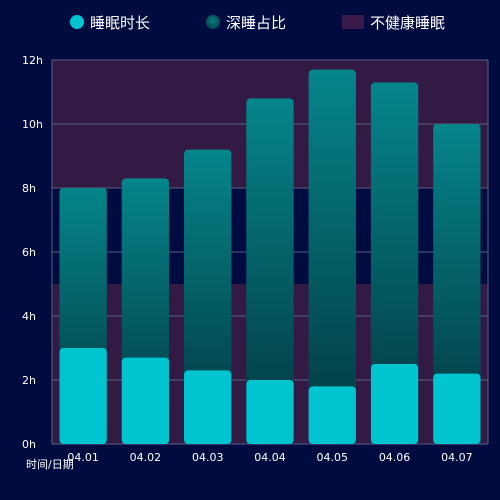 The height and width of the screenshot is (500, 500). What do you see at coordinates (333, 457) in the screenshot?
I see `x-tick-label: 04.05` at bounding box center [333, 457].